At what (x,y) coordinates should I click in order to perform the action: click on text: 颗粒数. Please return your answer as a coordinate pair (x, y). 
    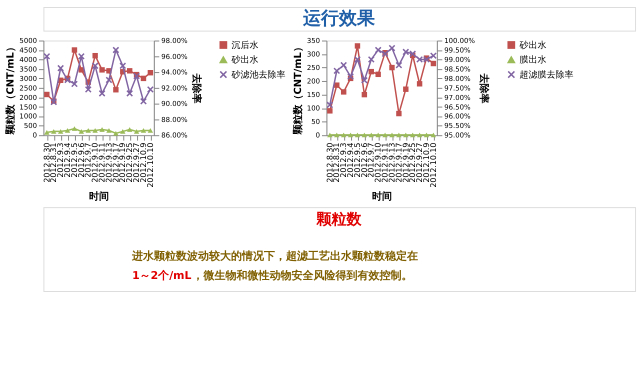
    Looking at the image, I should click on (339, 219).